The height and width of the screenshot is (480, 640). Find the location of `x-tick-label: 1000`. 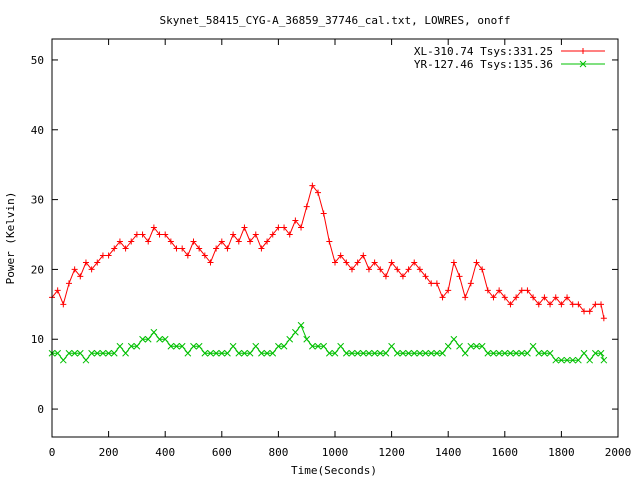

x-tick-label: 1000 is located at coordinates (335, 452).